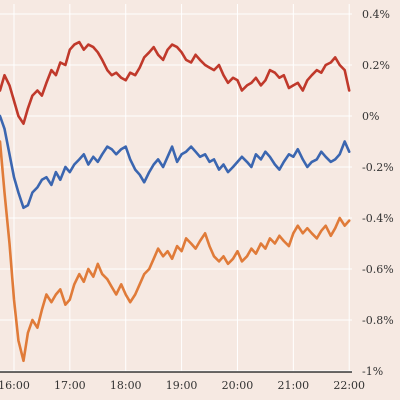 The image size is (400, 400). I want to click on x-tick-label: 21:00, so click(293, 385).